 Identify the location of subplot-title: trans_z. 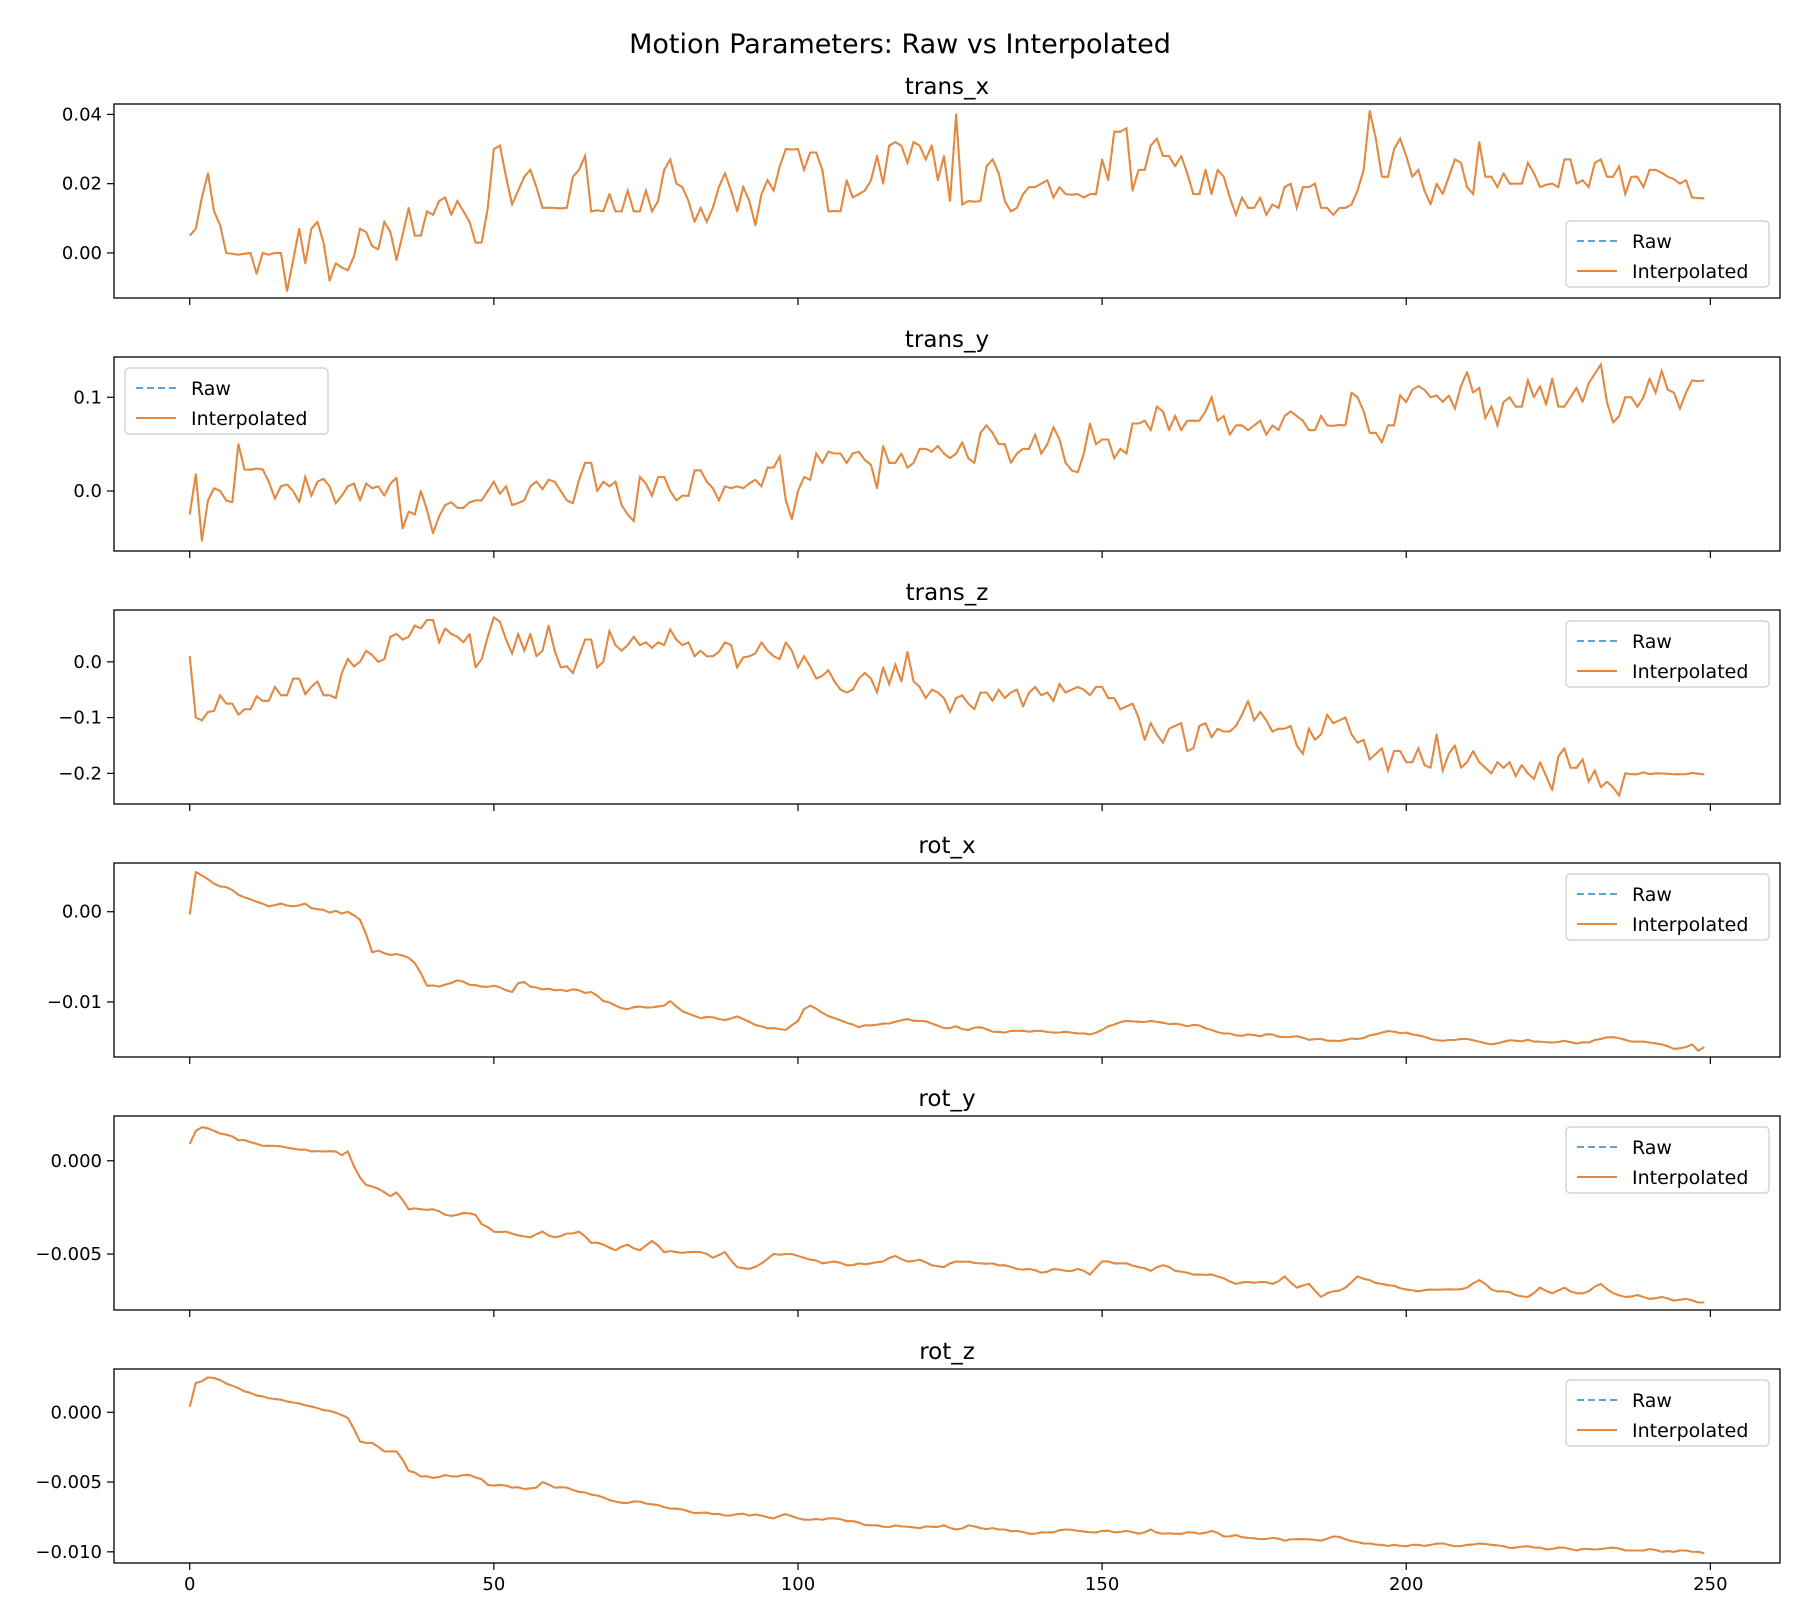
(947, 593).